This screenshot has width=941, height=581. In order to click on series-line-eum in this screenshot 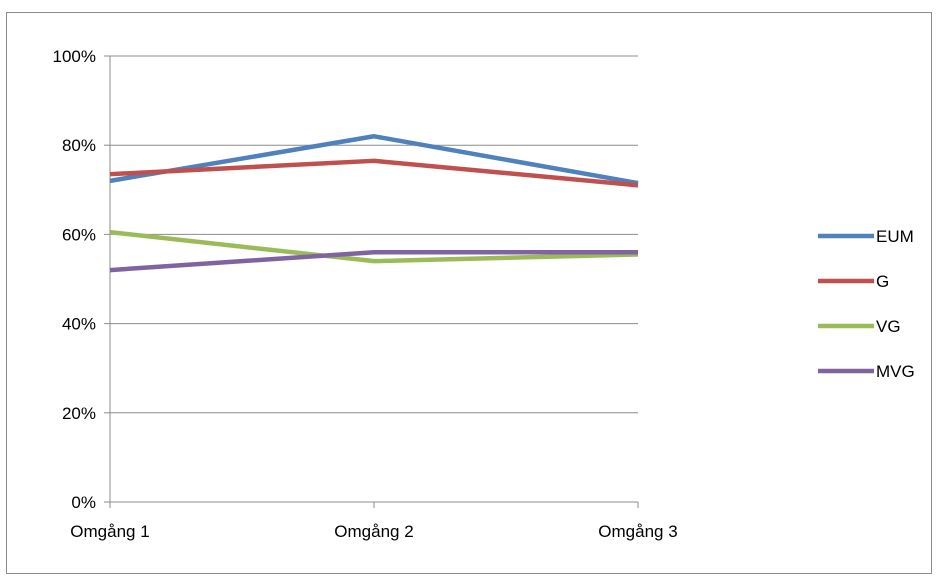, I will do `click(374, 160)`.